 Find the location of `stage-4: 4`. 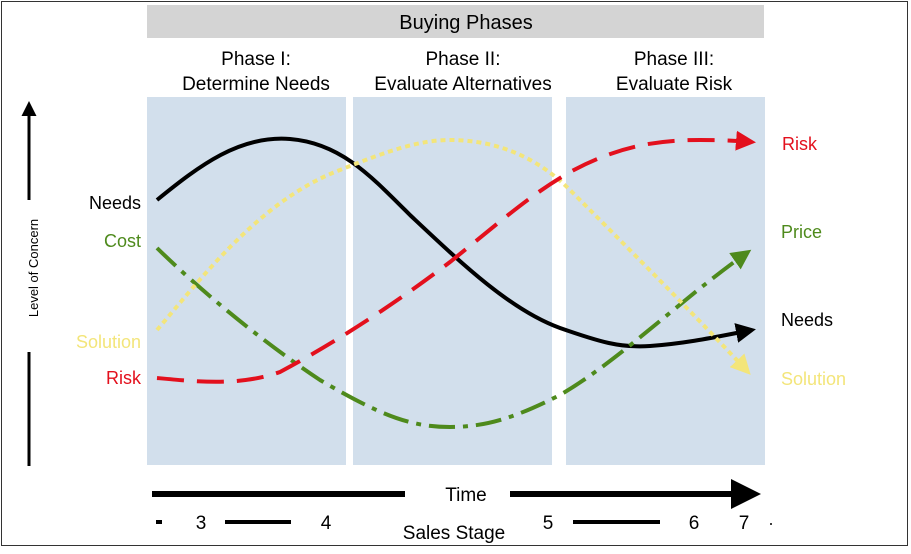

stage-4: 4 is located at coordinates (326, 523).